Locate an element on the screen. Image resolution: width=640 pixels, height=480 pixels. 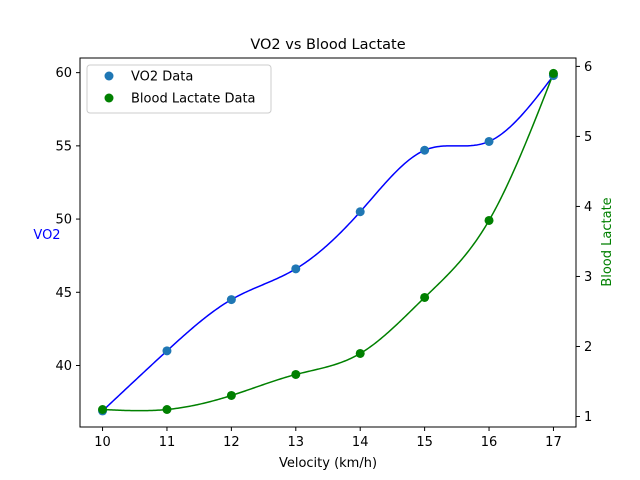
right-tick-label: 6 is located at coordinates (588, 67).